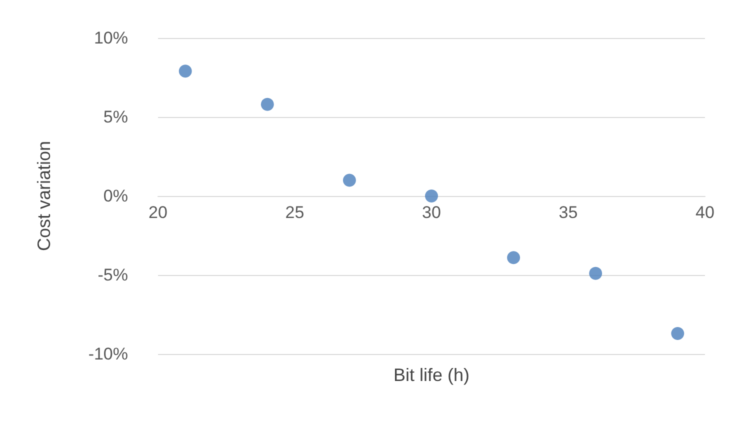 This screenshot has height=423, width=740. What do you see at coordinates (705, 212) in the screenshot?
I see `x-tick-label: 40` at bounding box center [705, 212].